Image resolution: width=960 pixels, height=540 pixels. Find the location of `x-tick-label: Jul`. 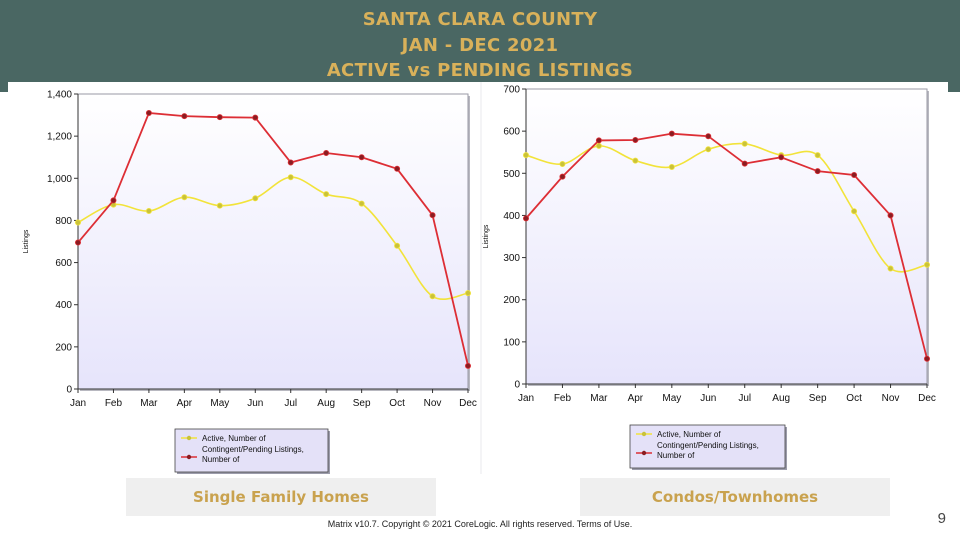

x-tick-label: Jul is located at coordinates (744, 398).